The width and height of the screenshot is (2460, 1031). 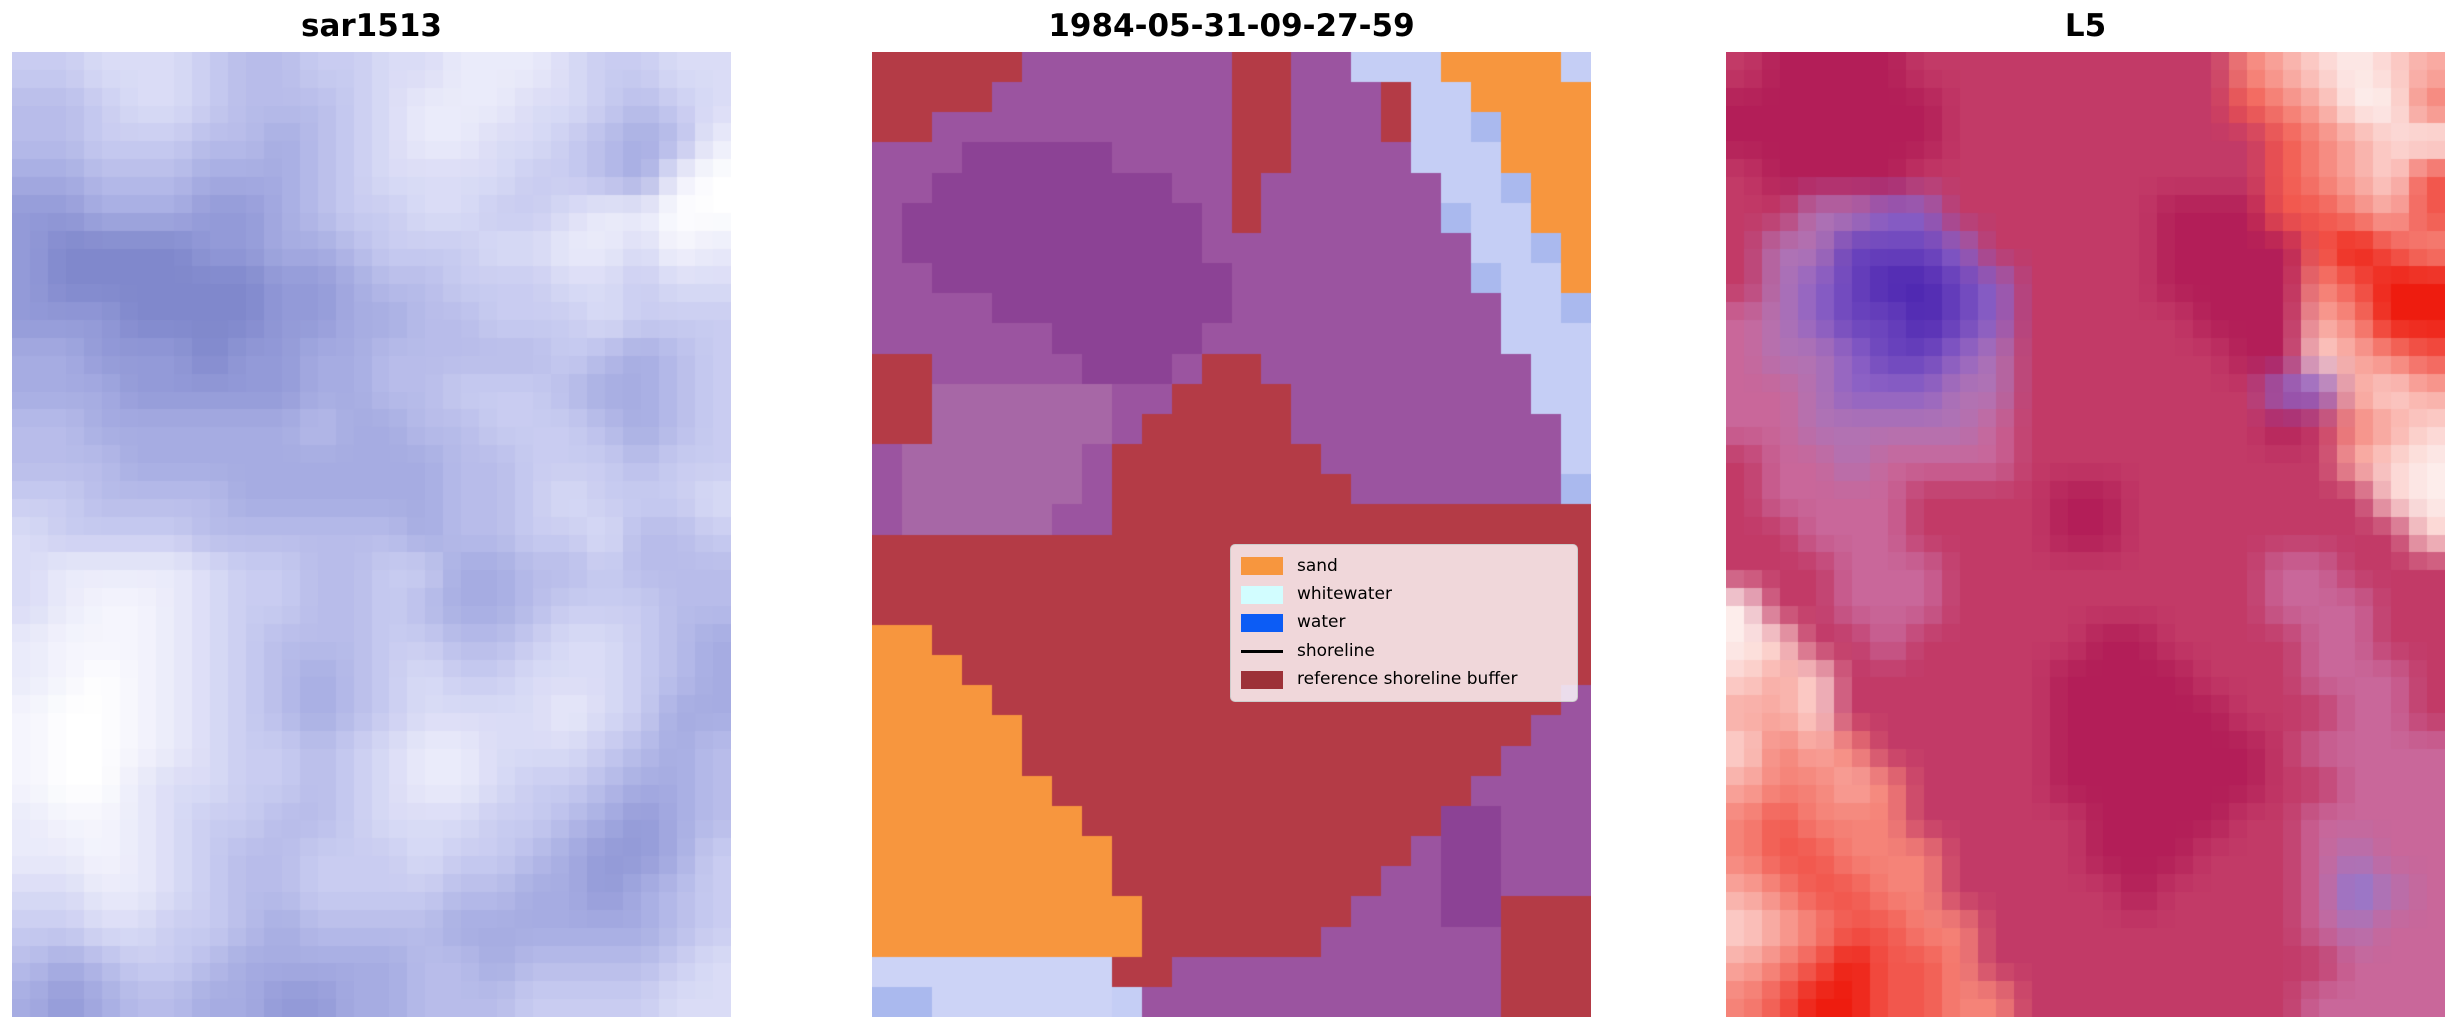 I want to click on panel-title-l5: L5, so click(x=2085, y=26).